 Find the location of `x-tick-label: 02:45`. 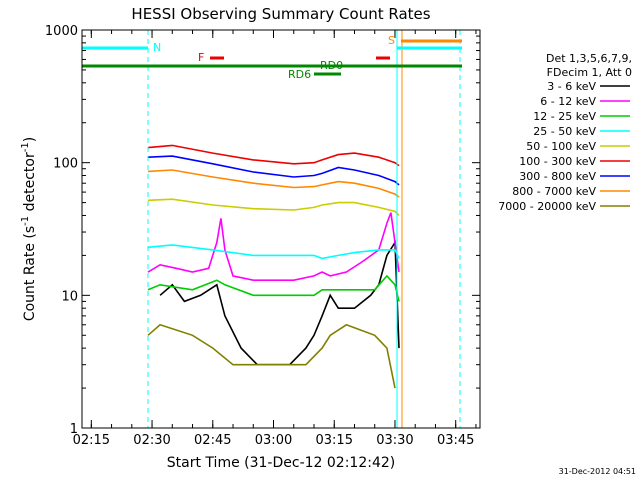

x-tick-label: 02:45 is located at coordinates (212, 440).